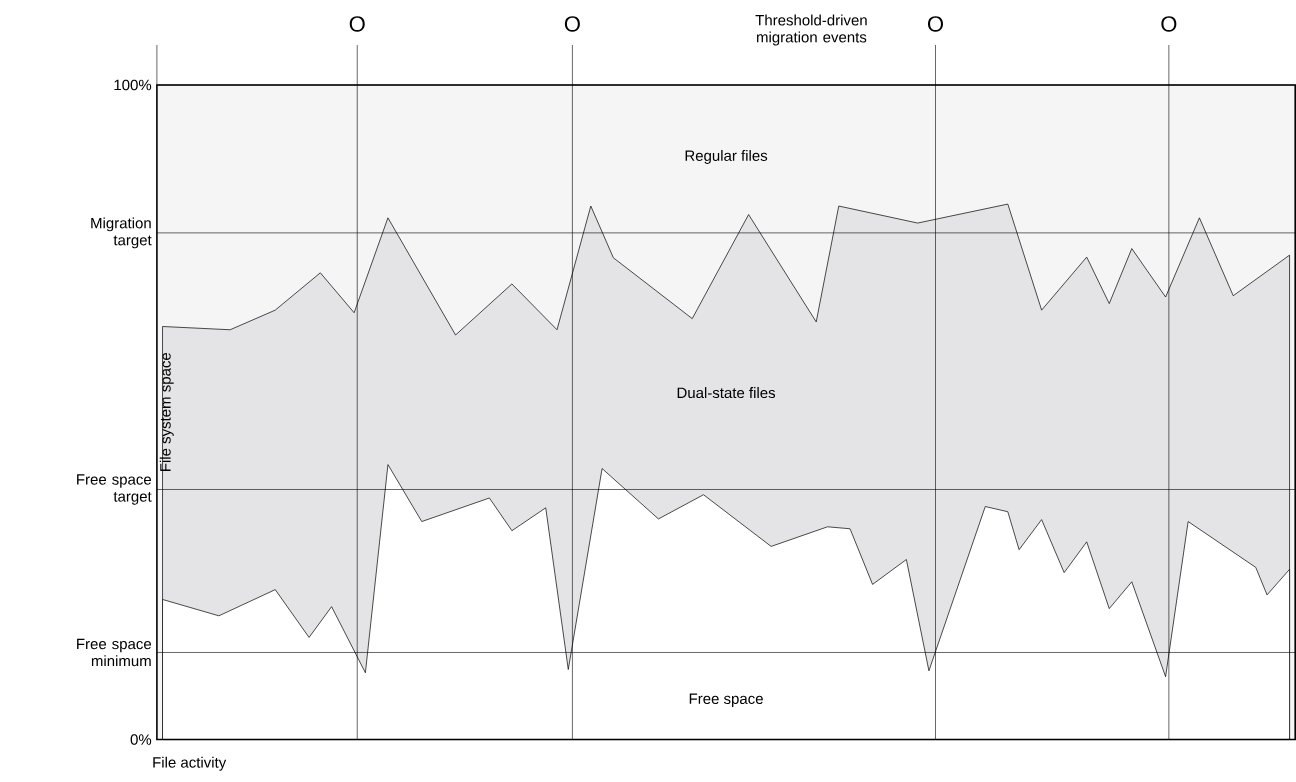  I want to click on y-tick-label: 100%, so click(133, 85).